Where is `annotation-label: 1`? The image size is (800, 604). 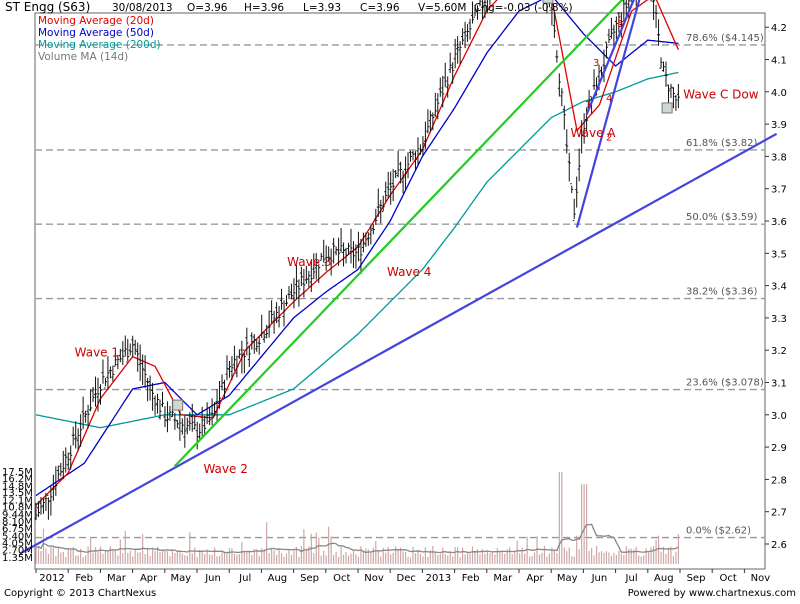 annotation-label: 1 is located at coordinates (588, 105).